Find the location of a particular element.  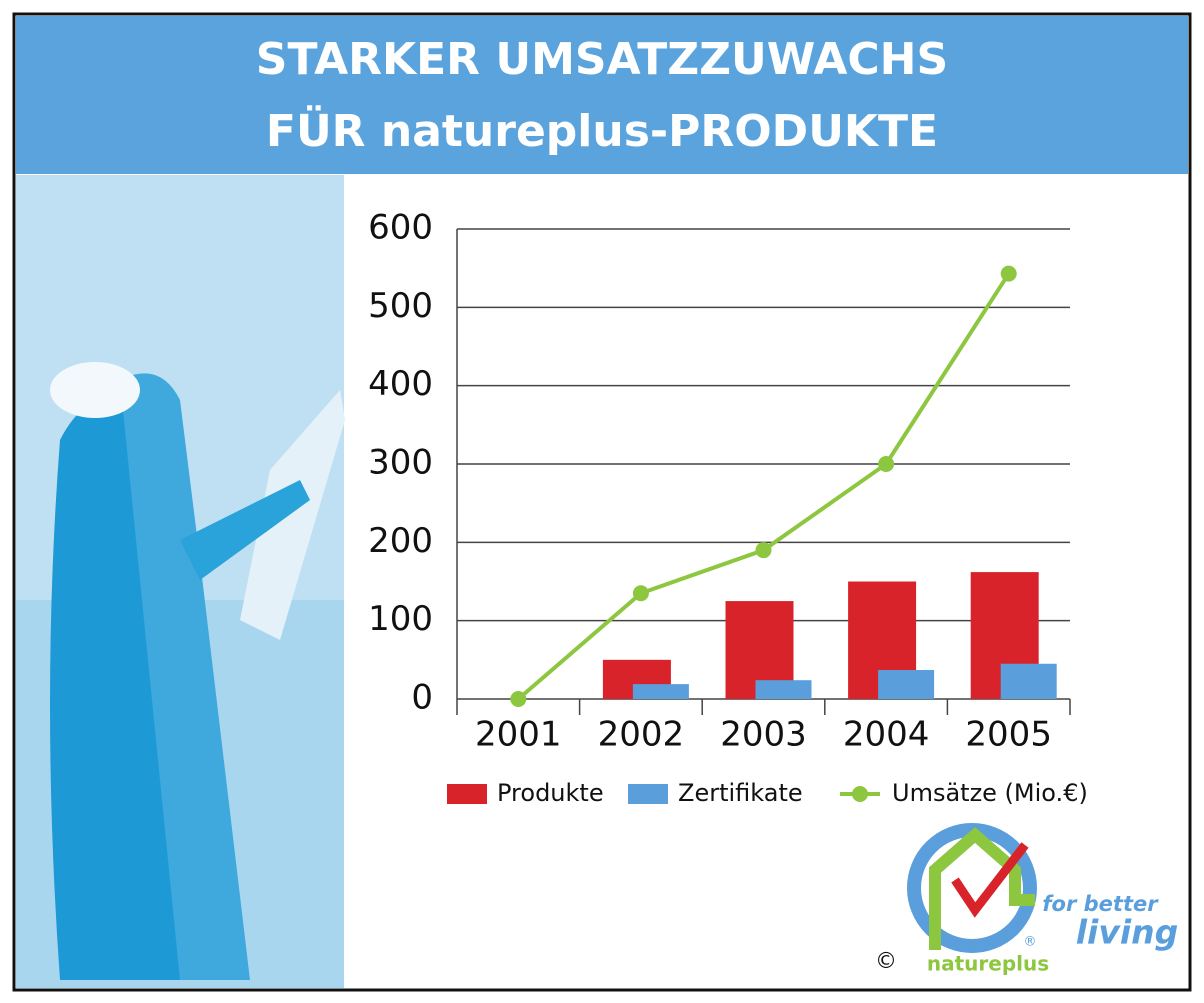

logo is located at coordinates (972, 888).